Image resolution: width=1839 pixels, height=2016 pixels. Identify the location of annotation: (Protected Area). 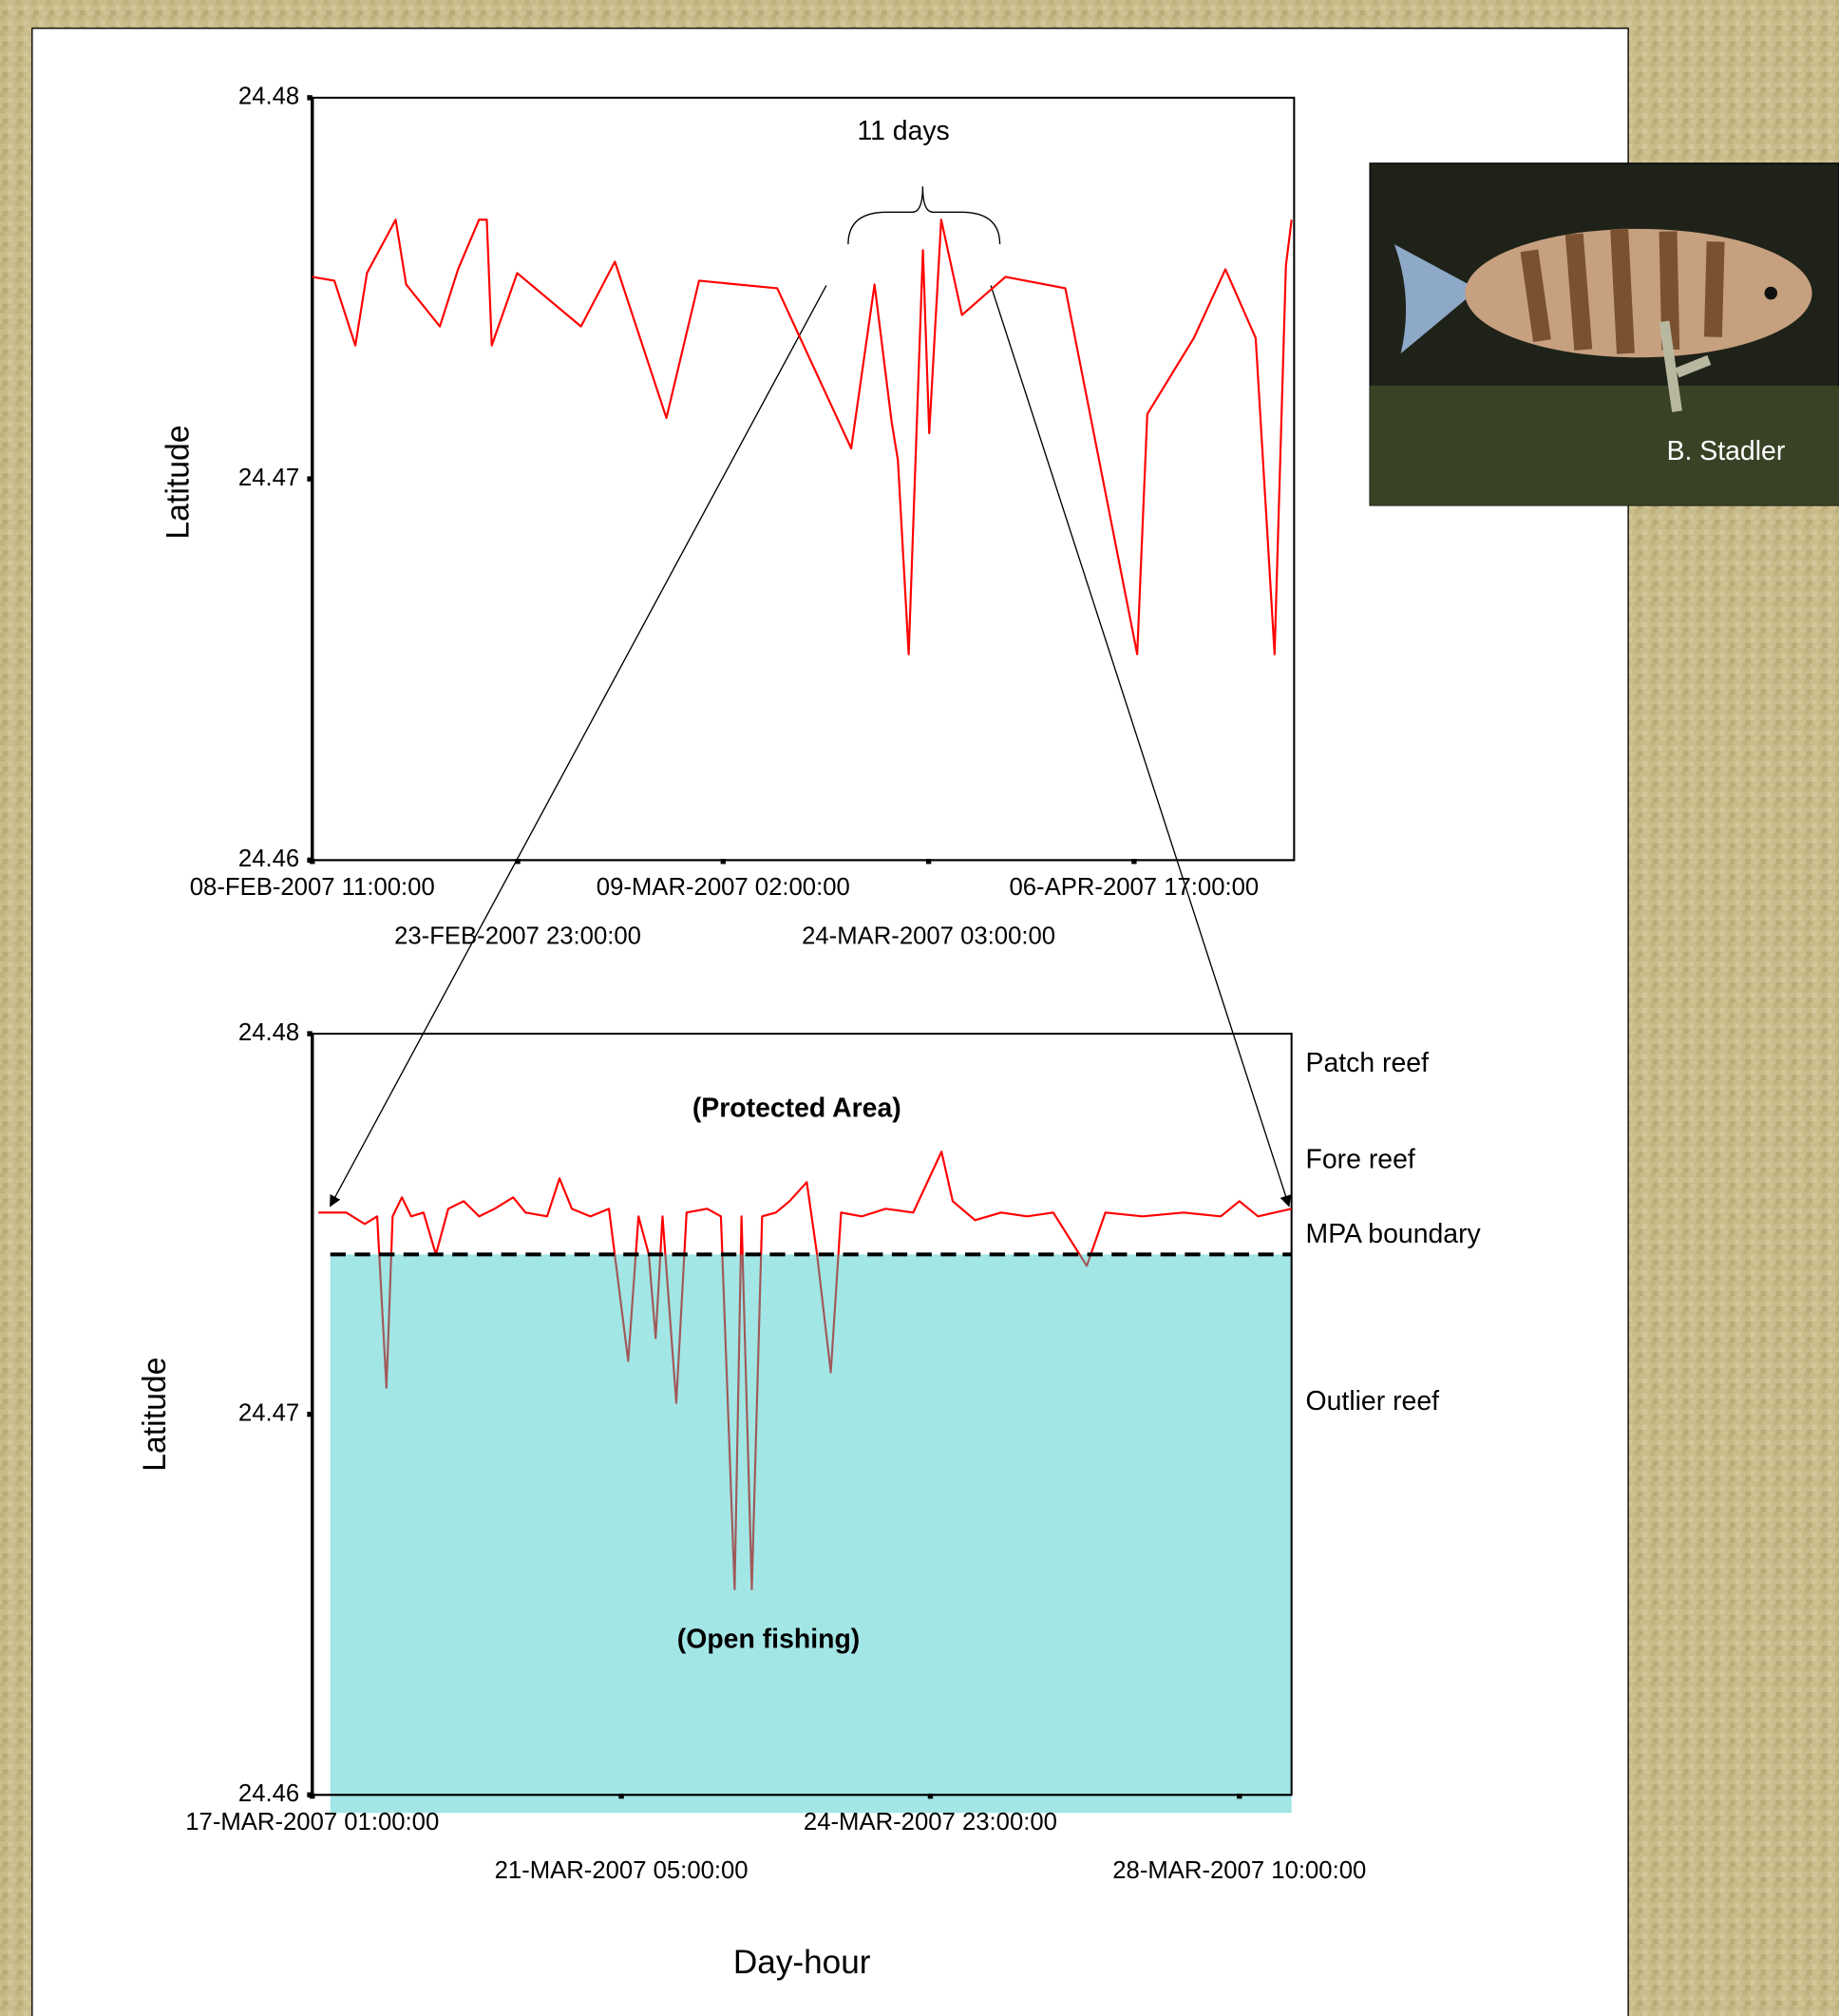
(796, 1108).